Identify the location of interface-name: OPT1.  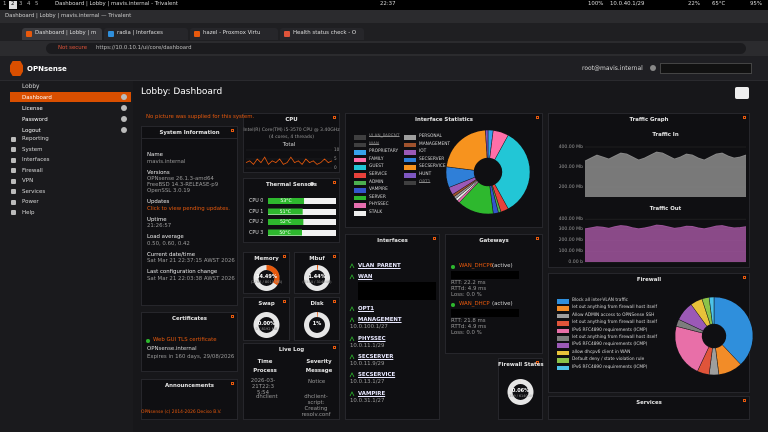
(366, 309).